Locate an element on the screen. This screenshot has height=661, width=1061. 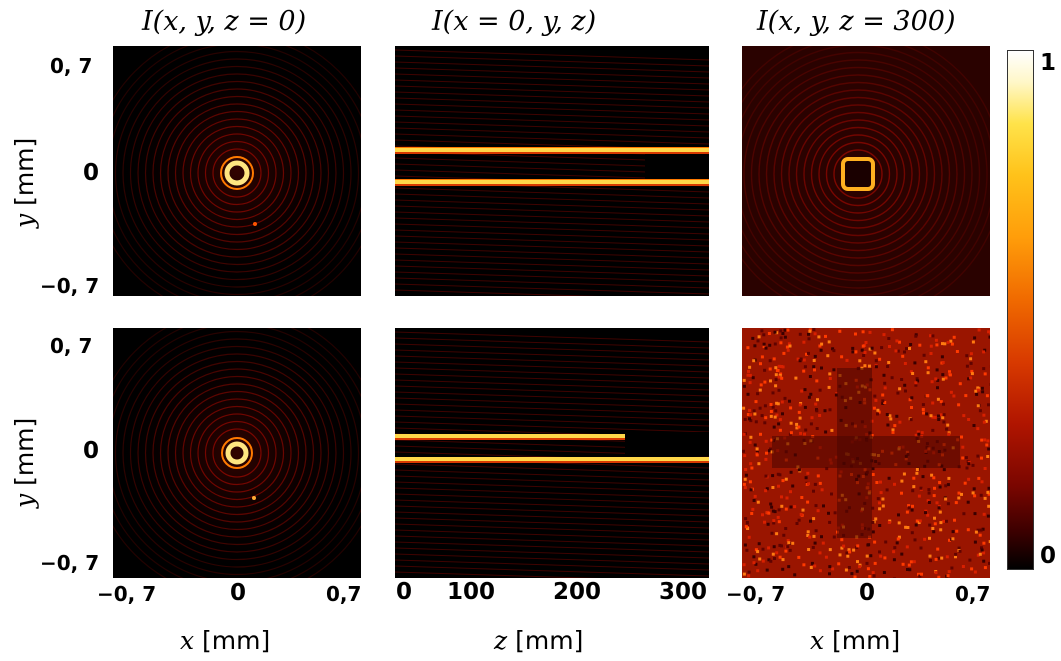
x-axis-label-col1: x [mm] is located at coordinates (225, 640).